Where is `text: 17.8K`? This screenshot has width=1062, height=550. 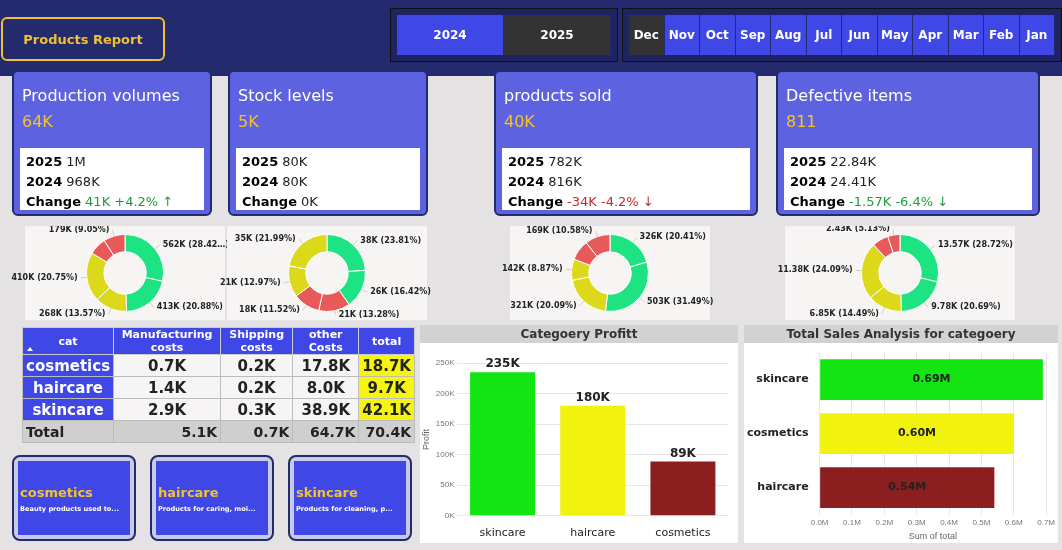 text: 17.8K is located at coordinates (325, 365).